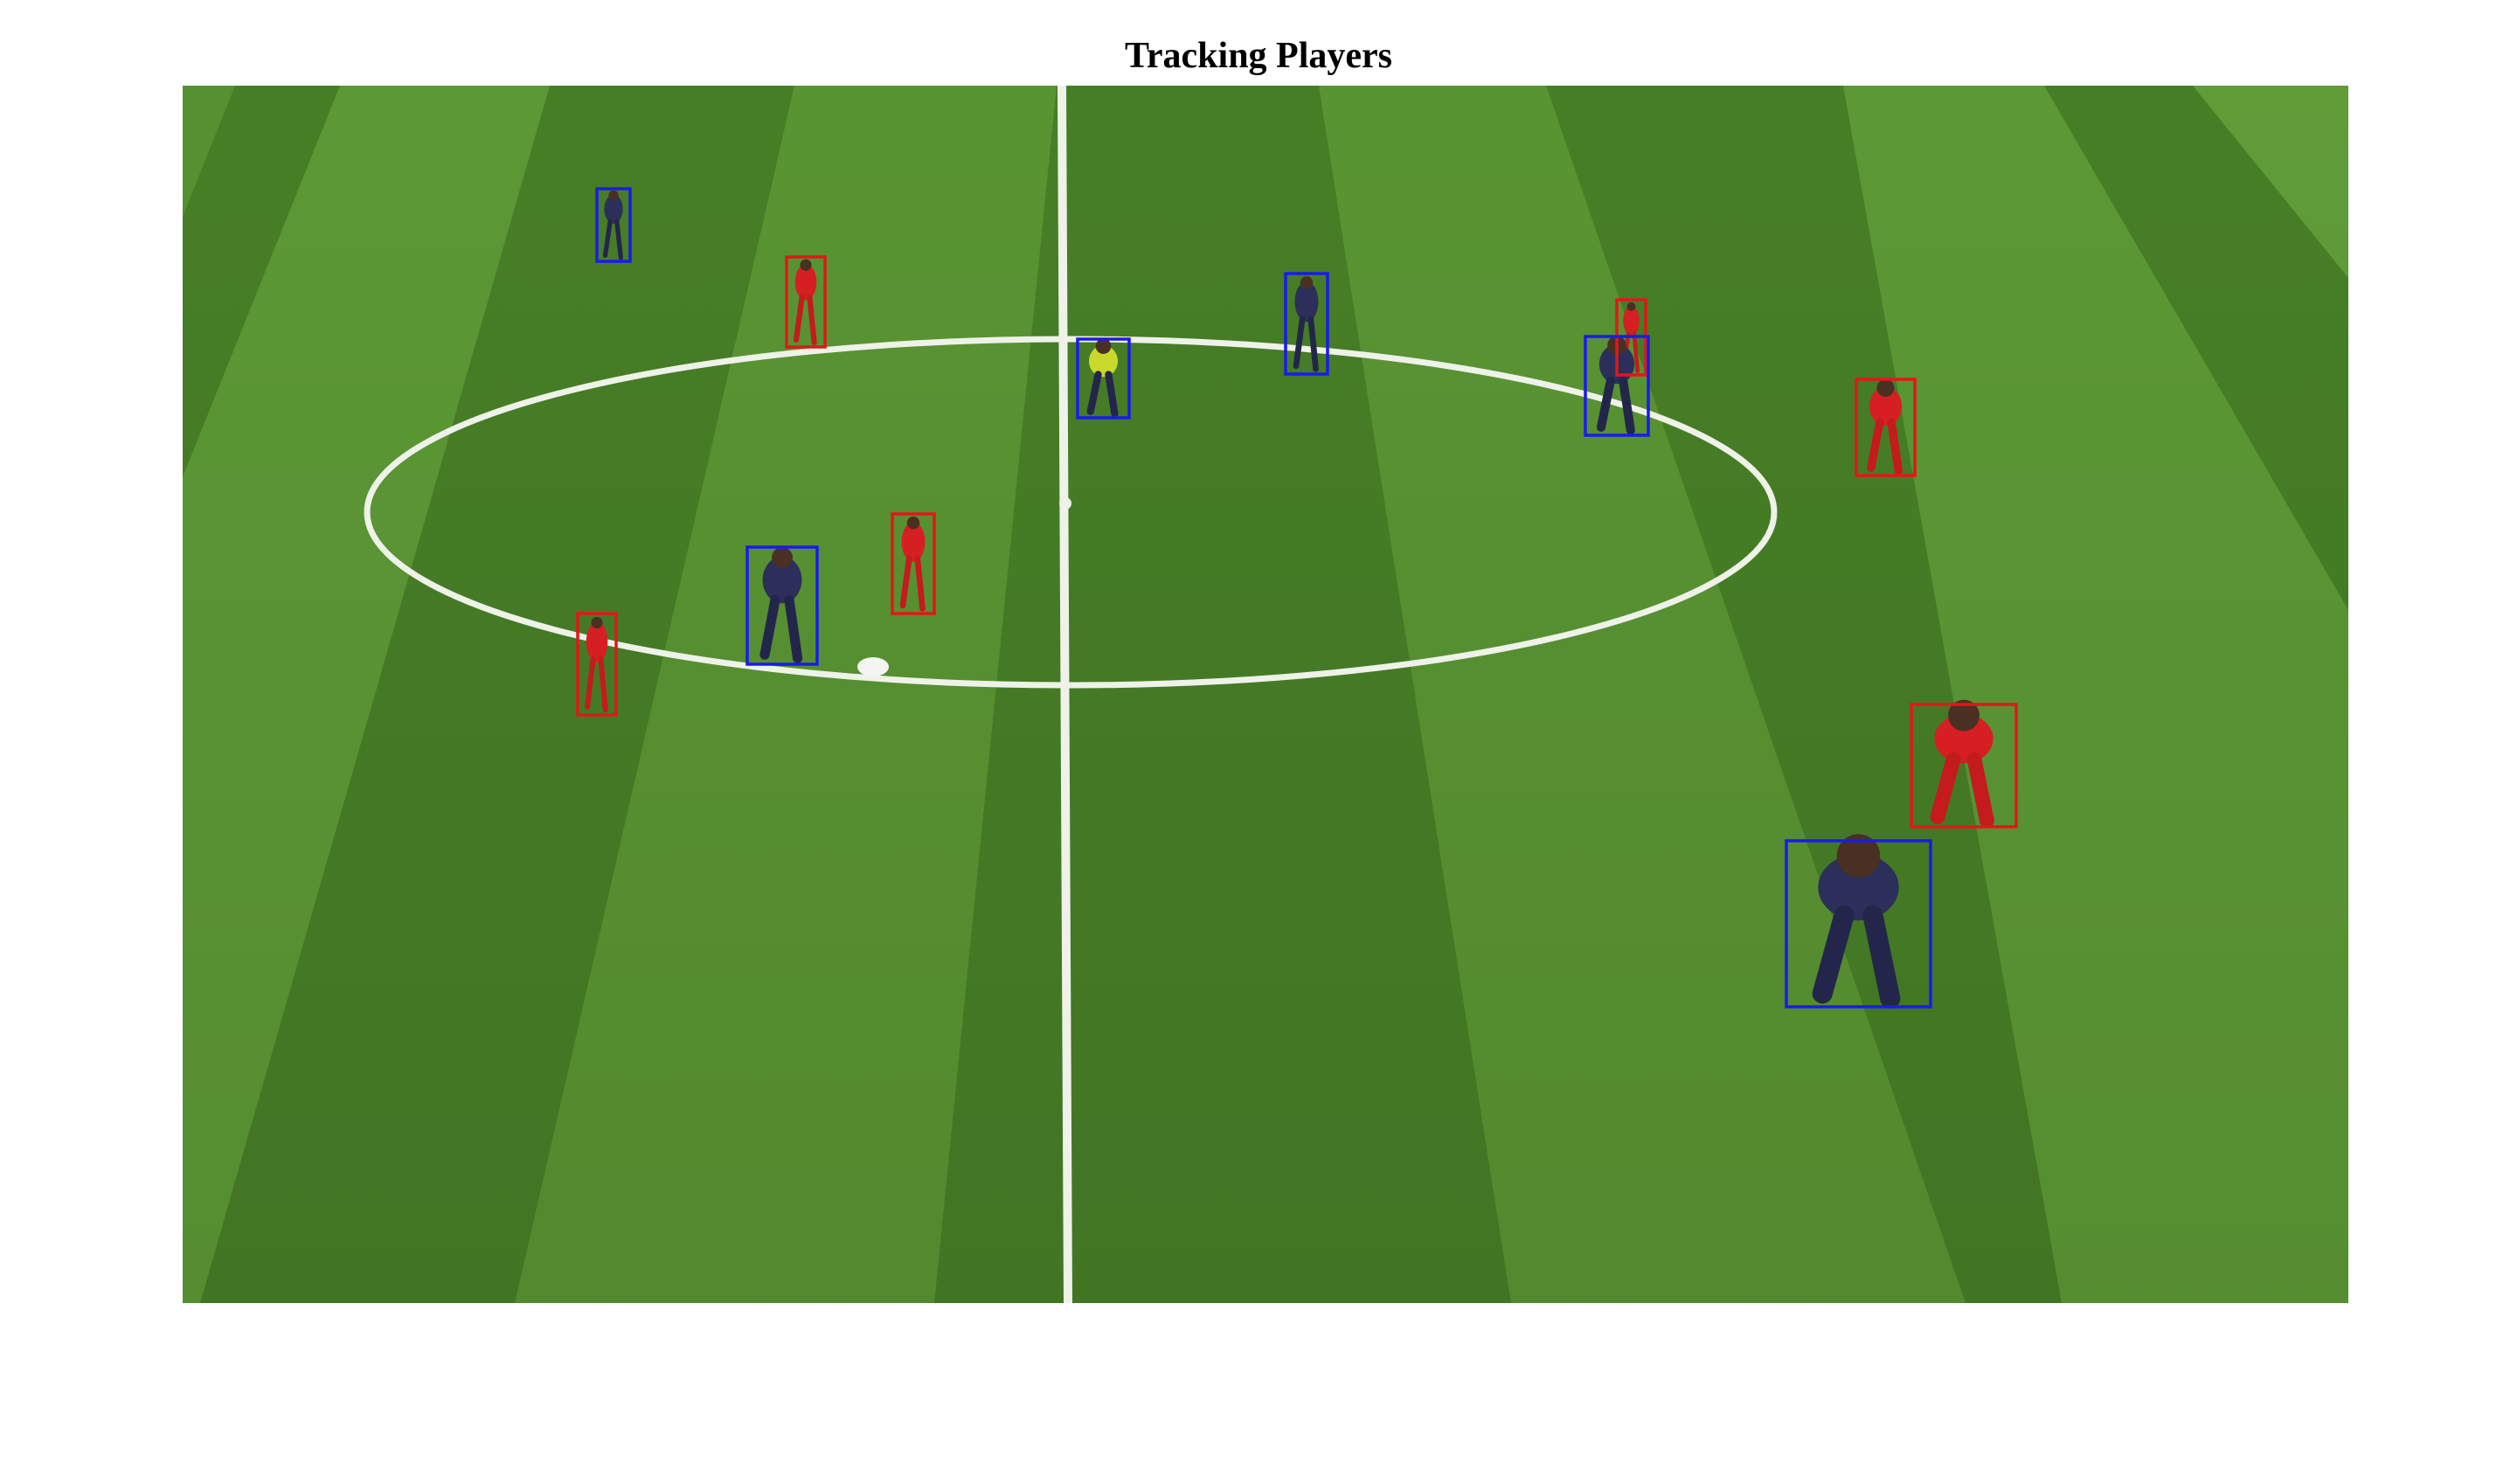  Describe the element at coordinates (1064, 694) in the screenshot. I see `halfway-line` at that location.